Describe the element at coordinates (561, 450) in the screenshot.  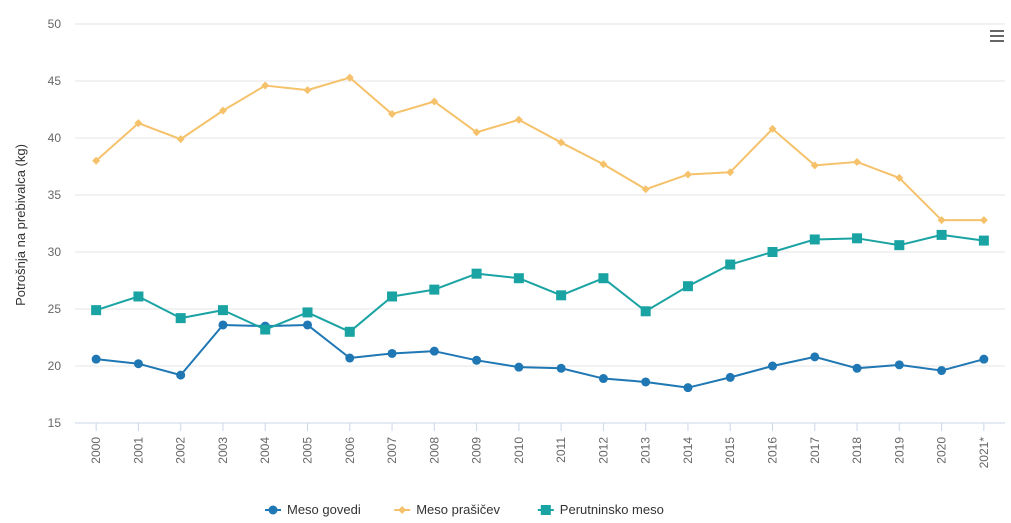
I see `x-tick-label: 2011` at that location.